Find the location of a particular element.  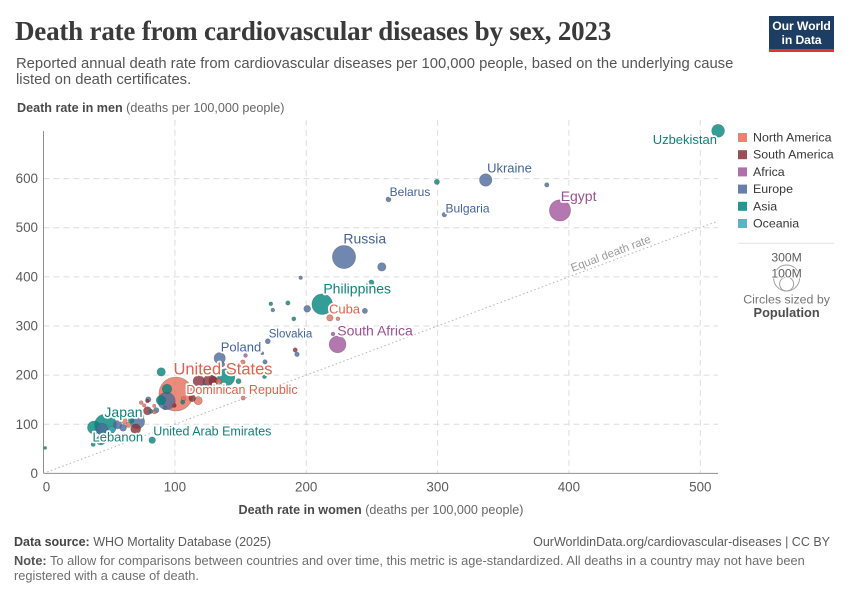

svg-text: 100M is located at coordinates (786, 274).